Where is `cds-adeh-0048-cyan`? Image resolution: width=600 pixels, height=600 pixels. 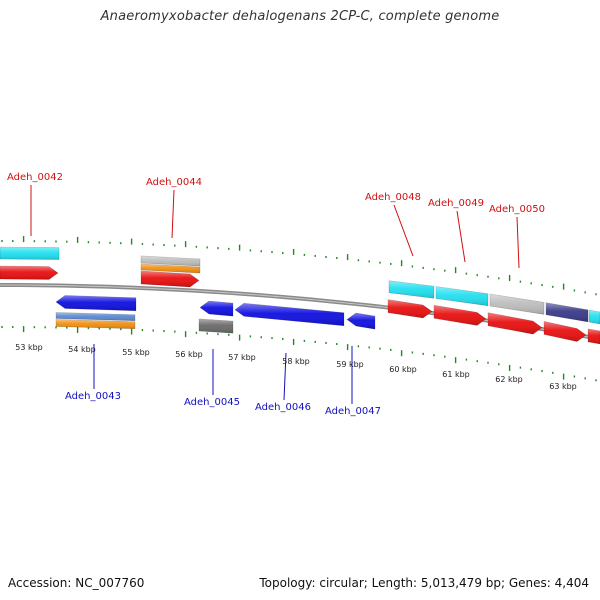
cds-adeh-0048-cyan is located at coordinates (411, 289).